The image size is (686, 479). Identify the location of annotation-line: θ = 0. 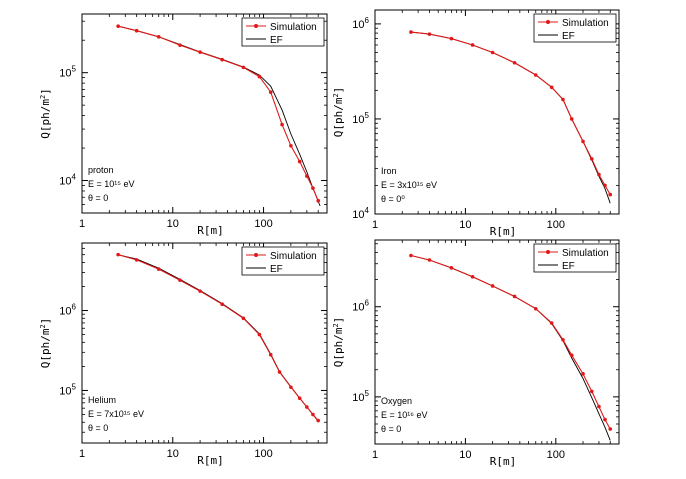
(391, 429).